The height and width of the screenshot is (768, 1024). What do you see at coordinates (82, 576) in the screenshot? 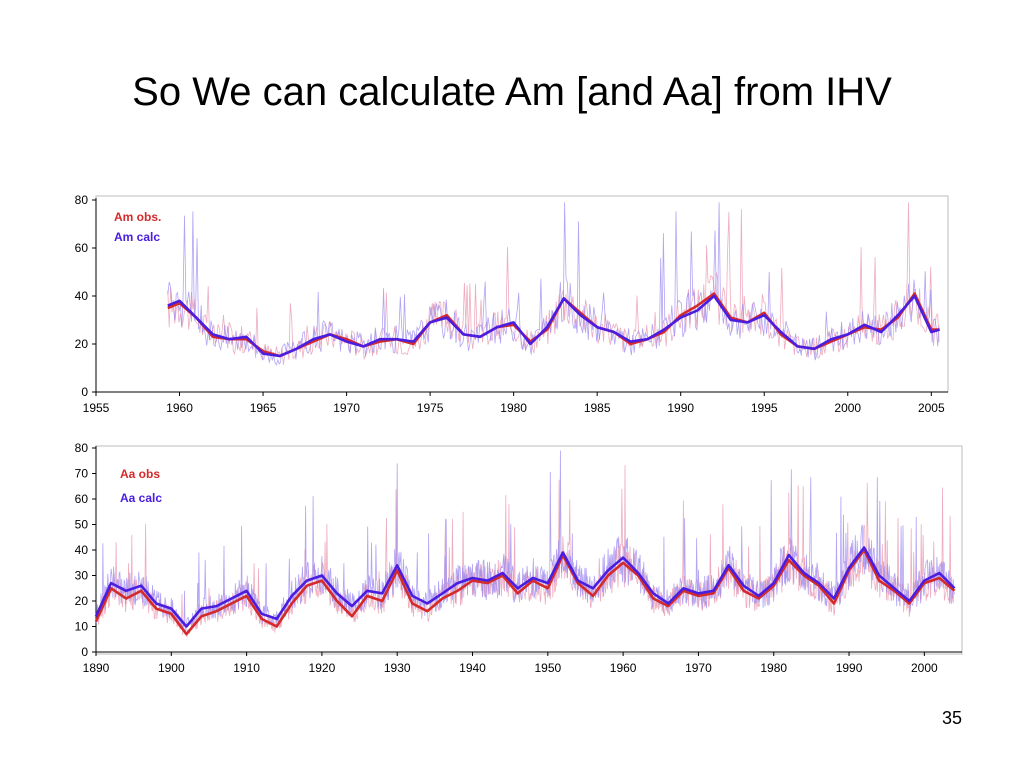
I see `y-tick-label: 30` at bounding box center [82, 576].